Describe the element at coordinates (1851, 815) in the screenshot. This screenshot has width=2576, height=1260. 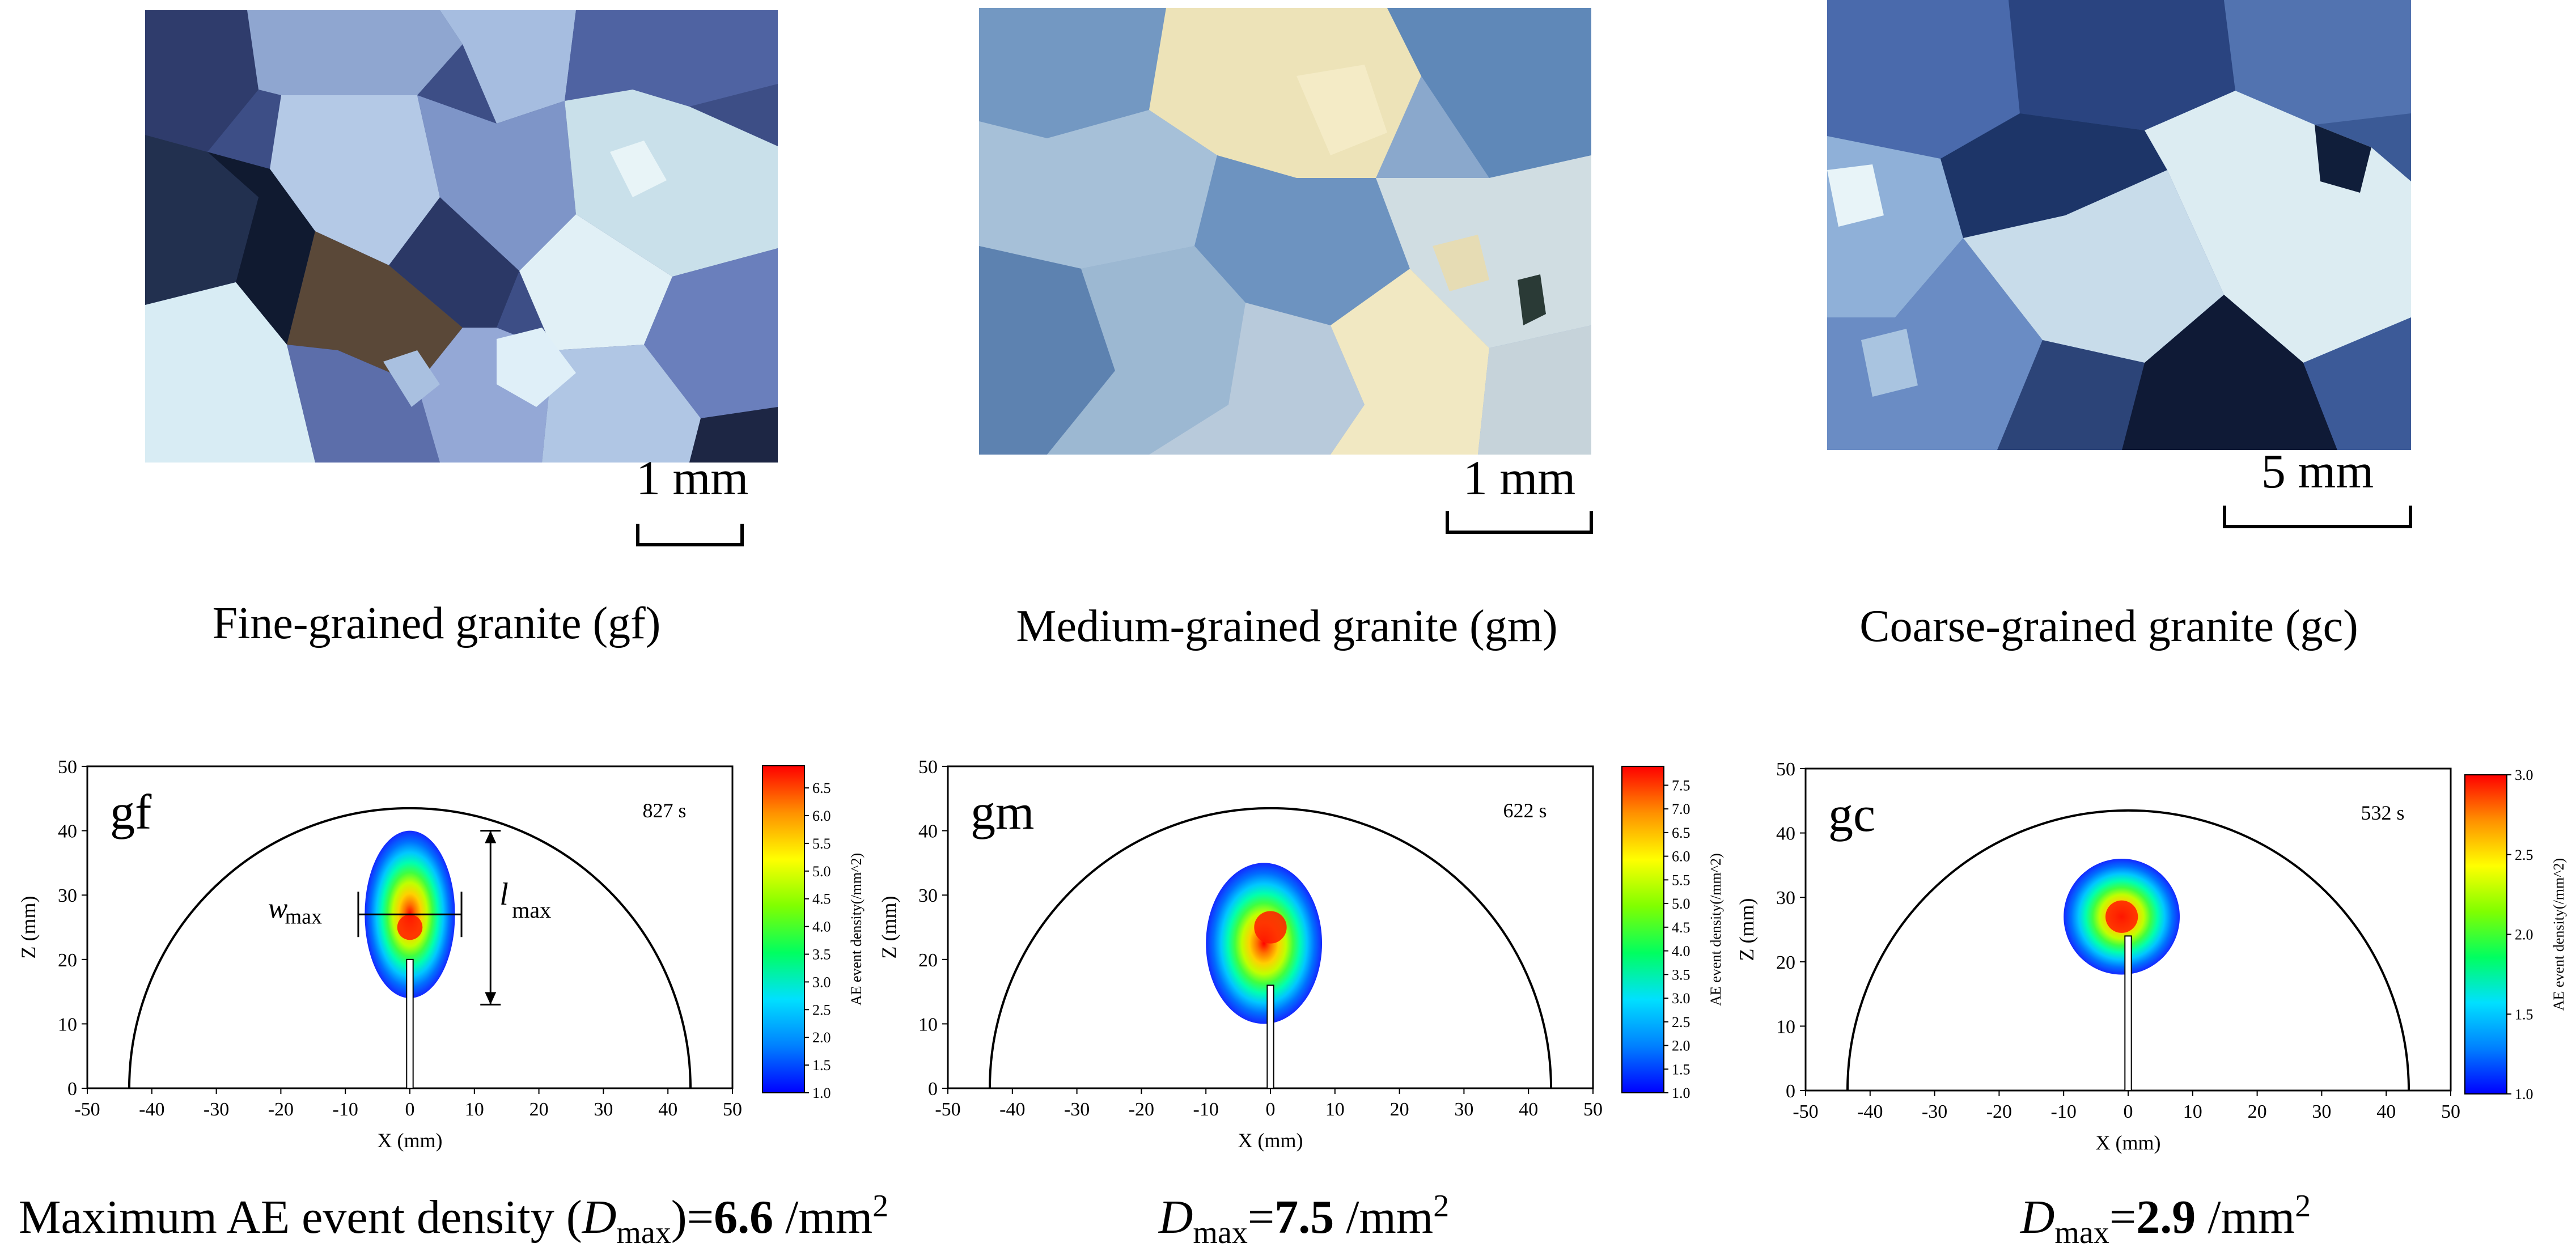
I see `panel-label: gc` at that location.